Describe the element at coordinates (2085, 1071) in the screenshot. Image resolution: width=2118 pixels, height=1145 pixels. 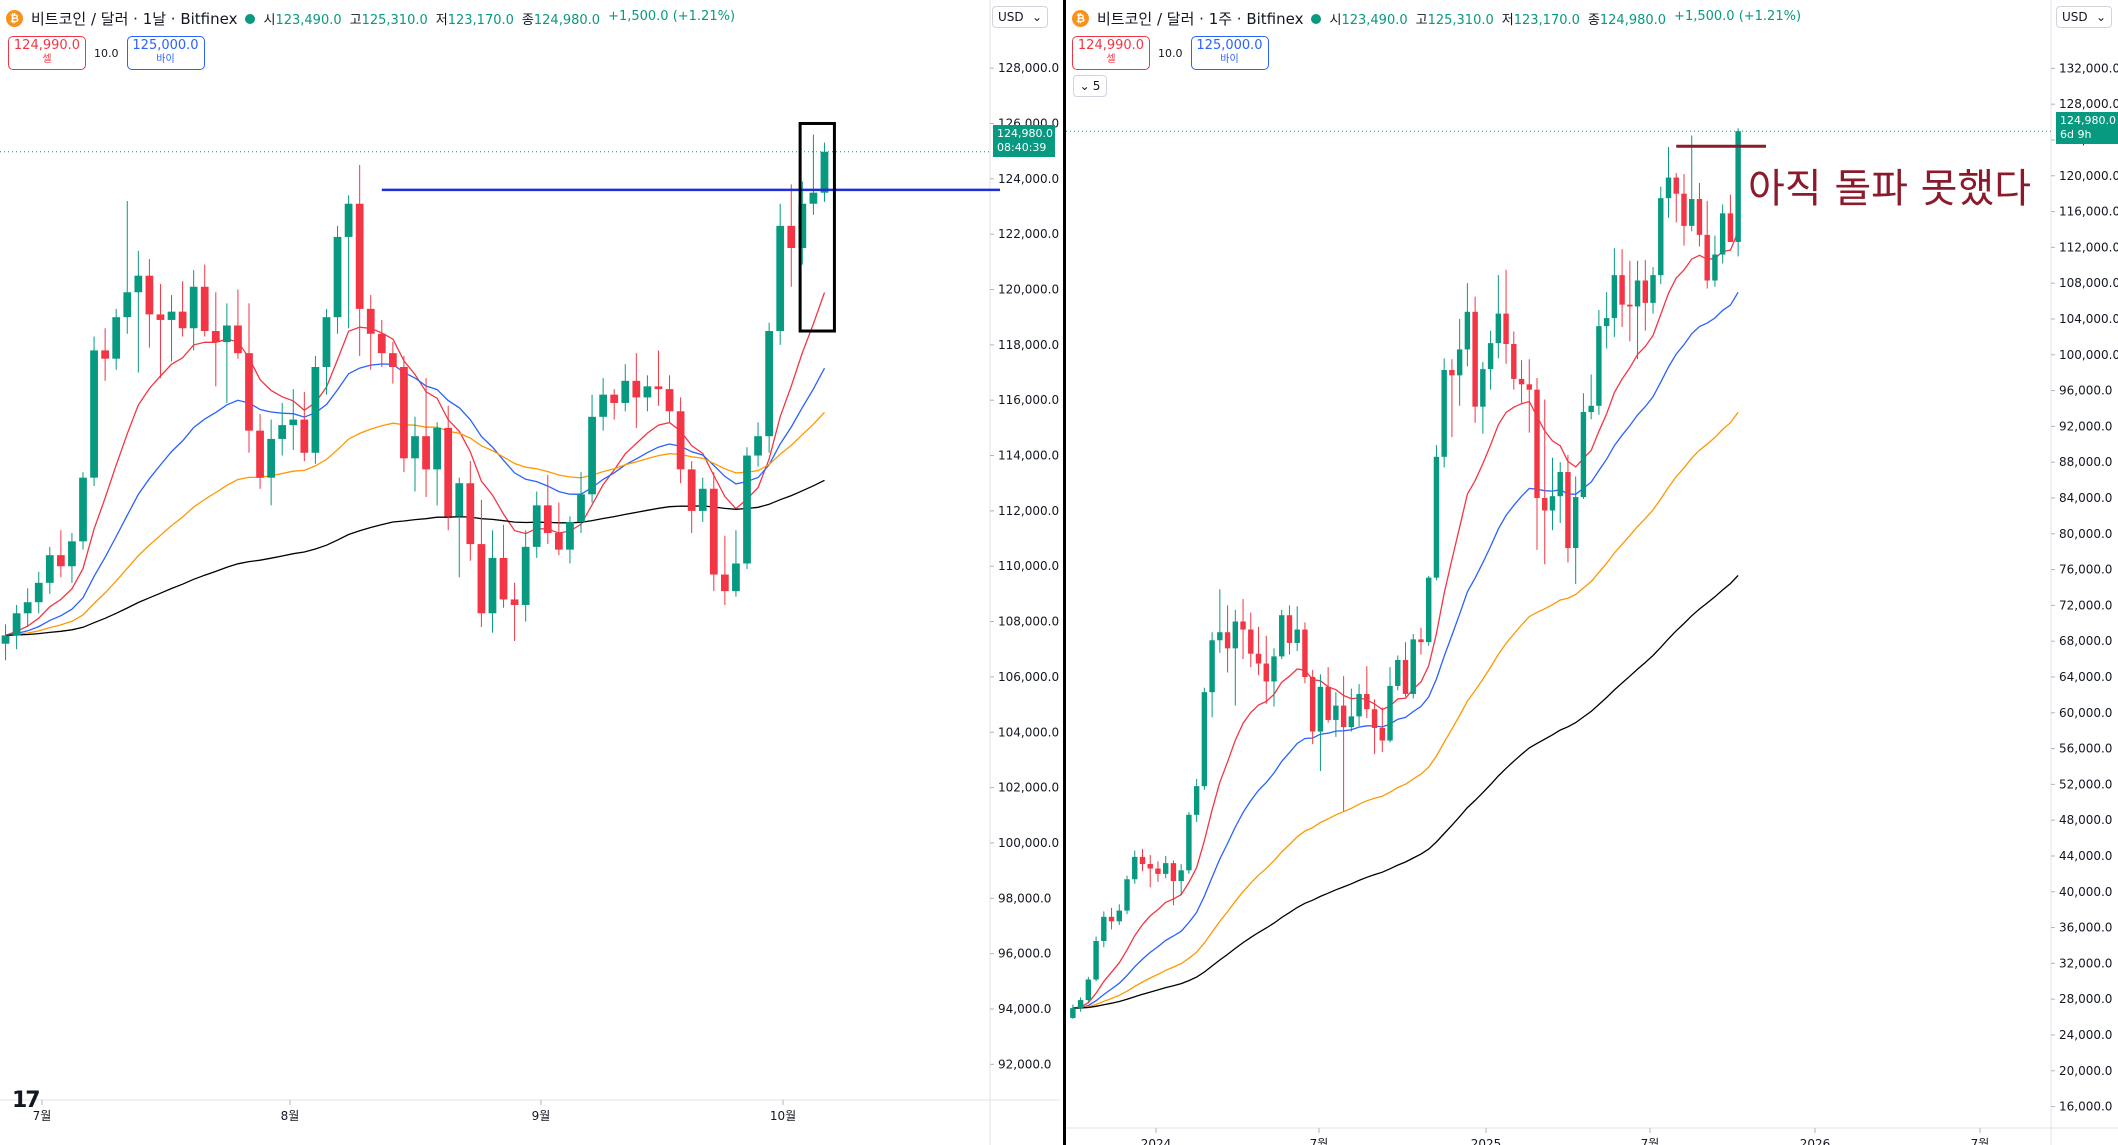
I see `weekly-y-tick-label: 20,000.0` at that location.